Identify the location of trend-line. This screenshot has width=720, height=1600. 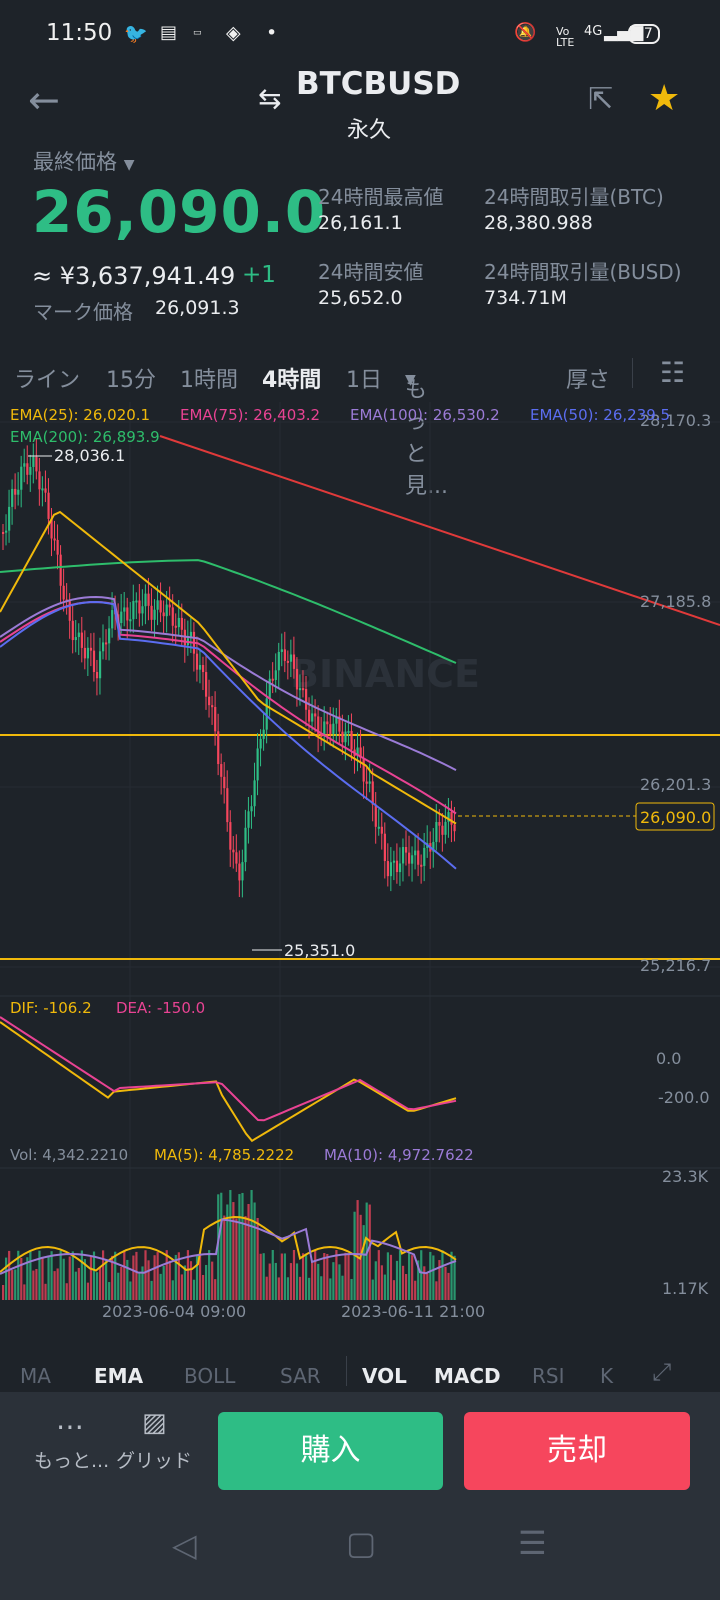
(439, 530).